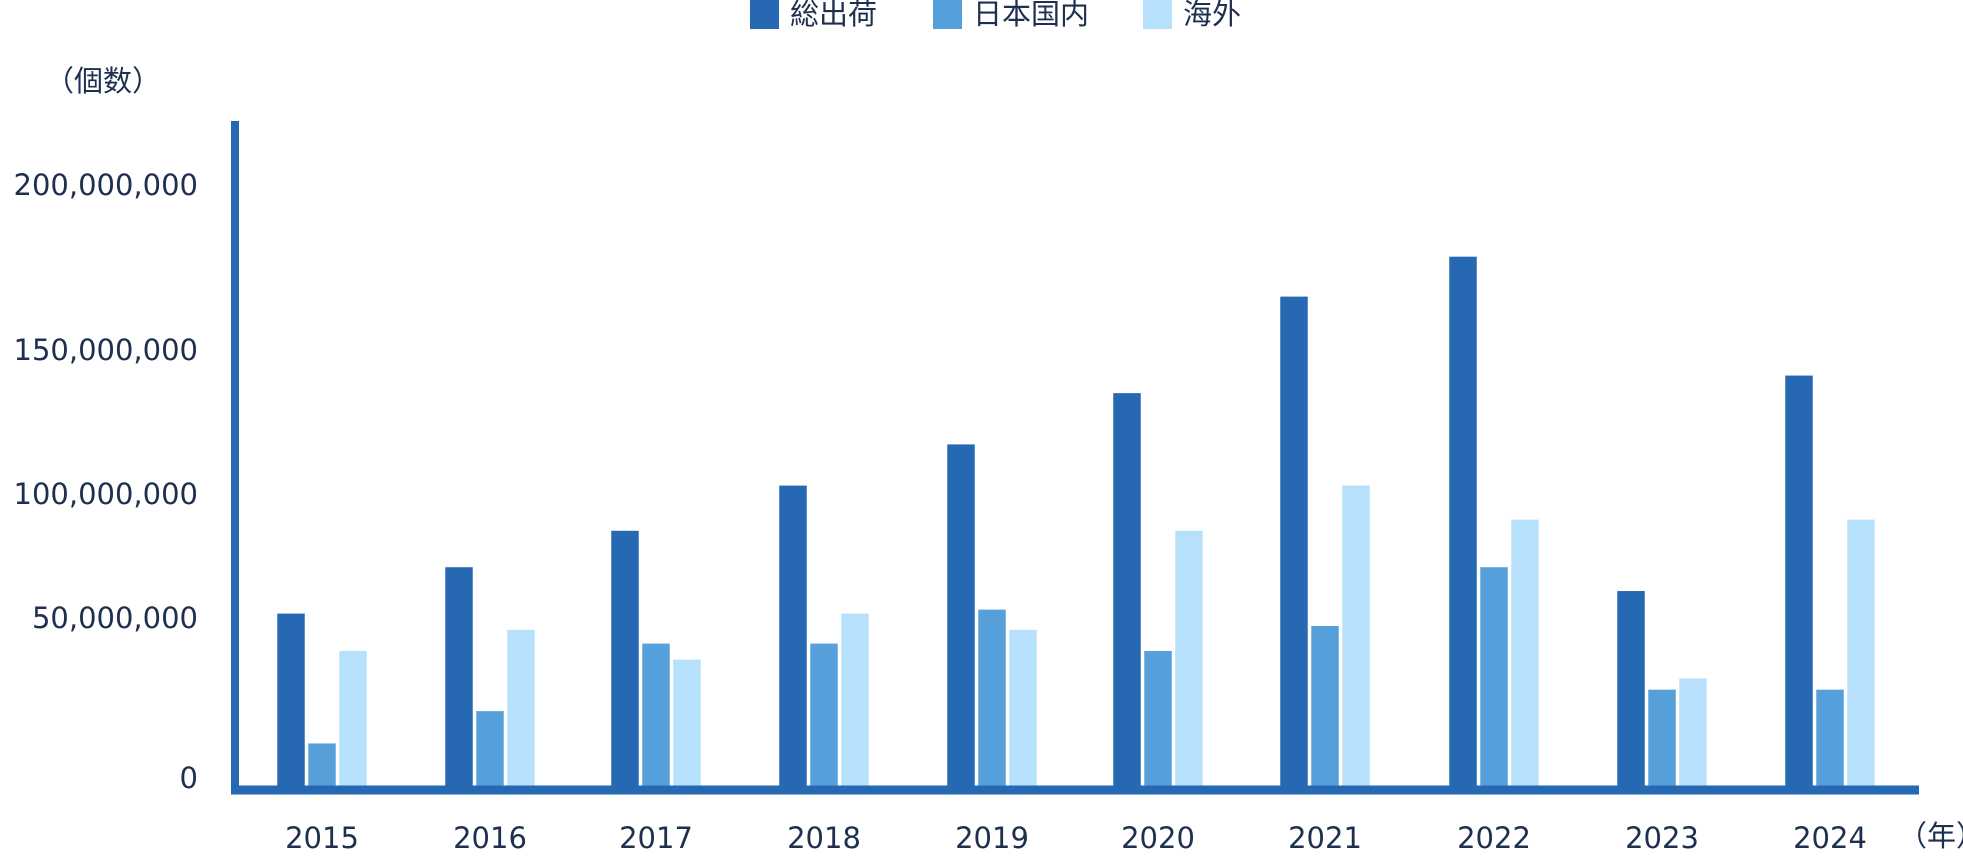 The width and height of the screenshot is (1963, 857). Describe the element at coordinates (1158, 838) in the screenshot. I see `x-tick-label: 2020` at that location.